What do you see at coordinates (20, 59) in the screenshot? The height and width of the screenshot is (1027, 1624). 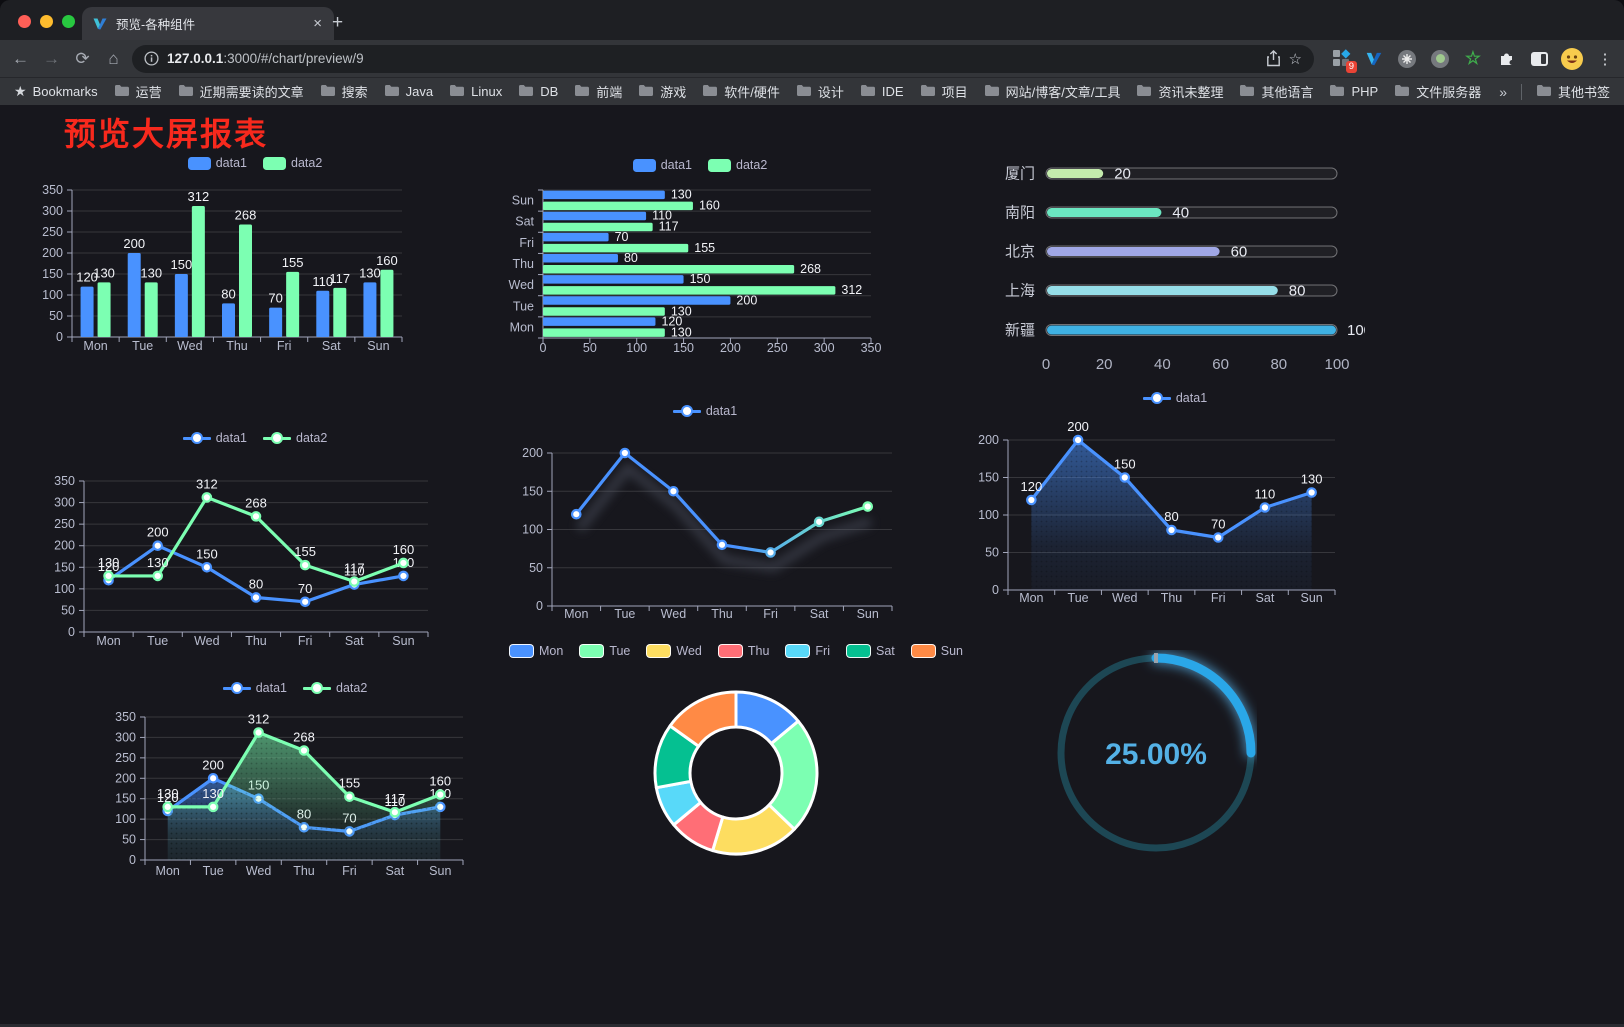 I see `back-button: ←` at bounding box center [20, 59].